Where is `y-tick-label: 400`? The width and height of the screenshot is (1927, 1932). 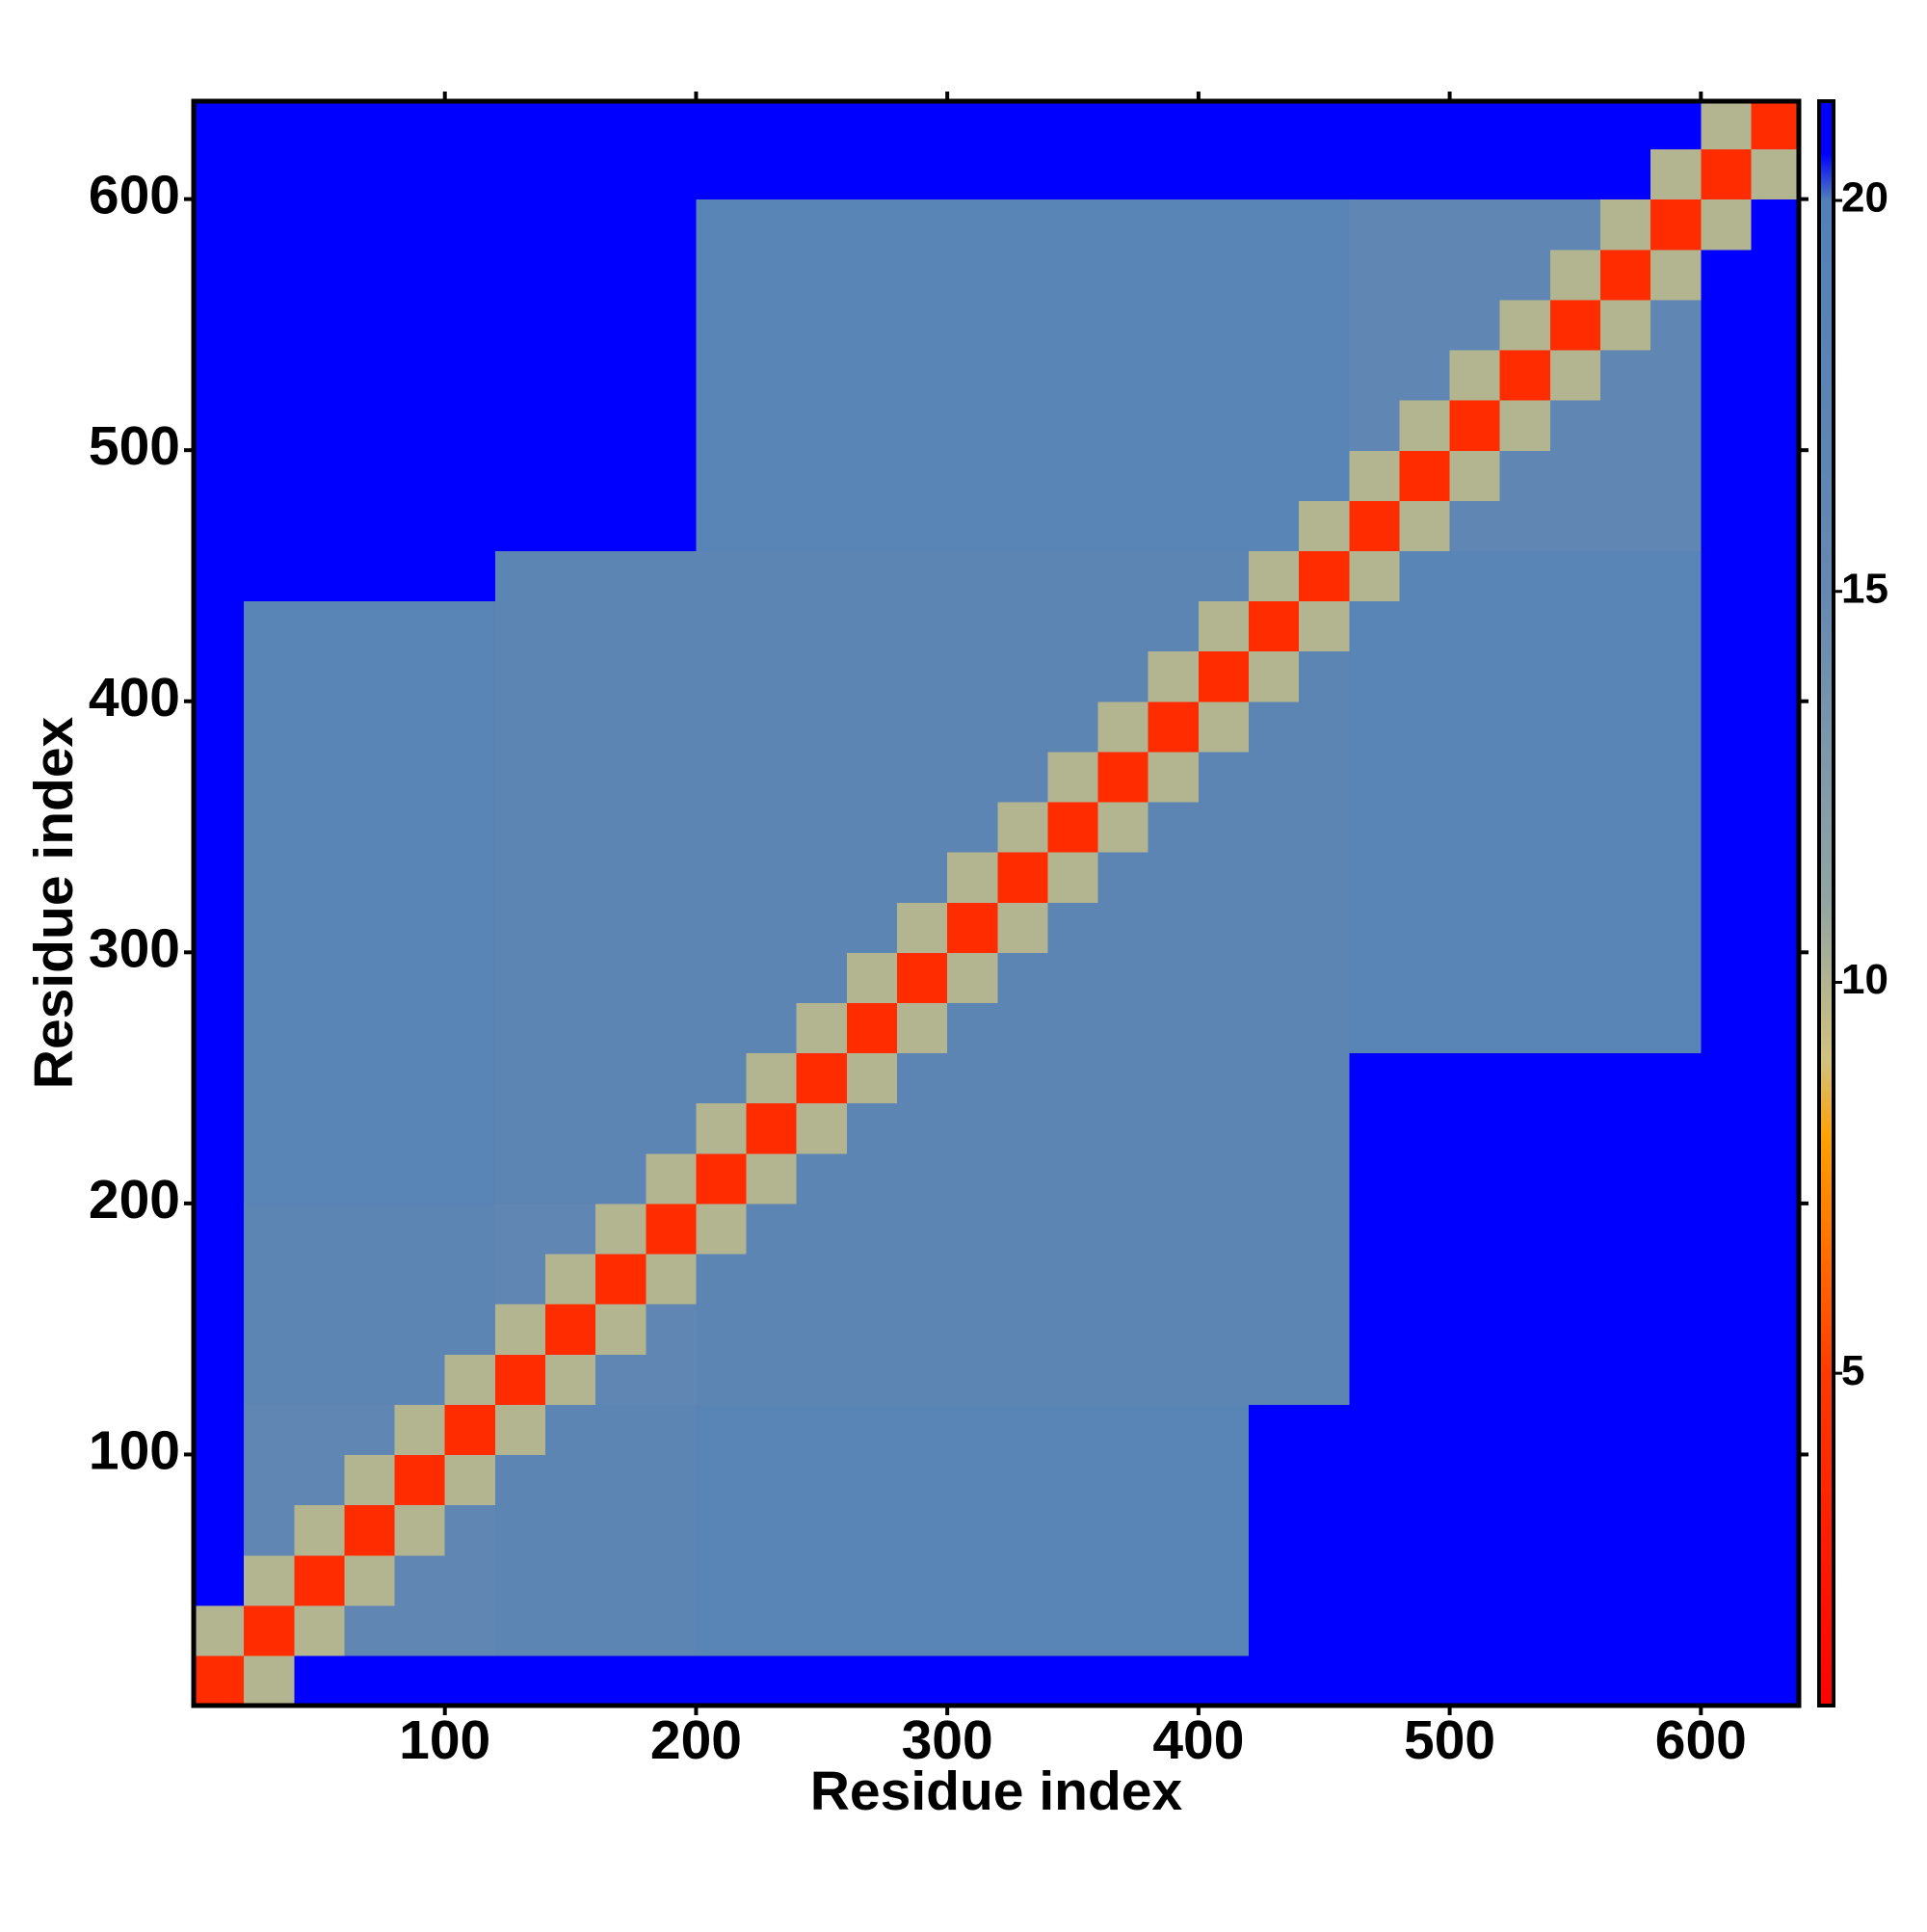
y-tick-label: 400 is located at coordinates (134, 697).